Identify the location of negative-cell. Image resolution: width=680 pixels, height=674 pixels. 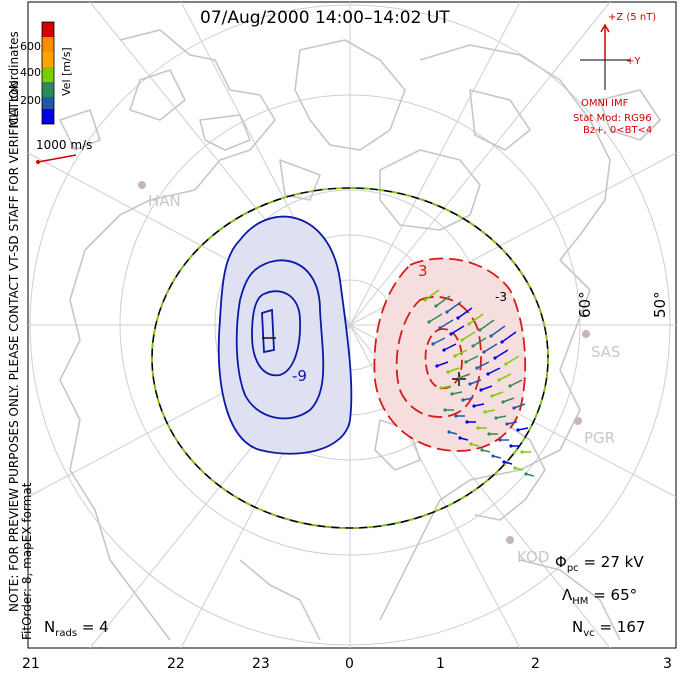
(285, 335).